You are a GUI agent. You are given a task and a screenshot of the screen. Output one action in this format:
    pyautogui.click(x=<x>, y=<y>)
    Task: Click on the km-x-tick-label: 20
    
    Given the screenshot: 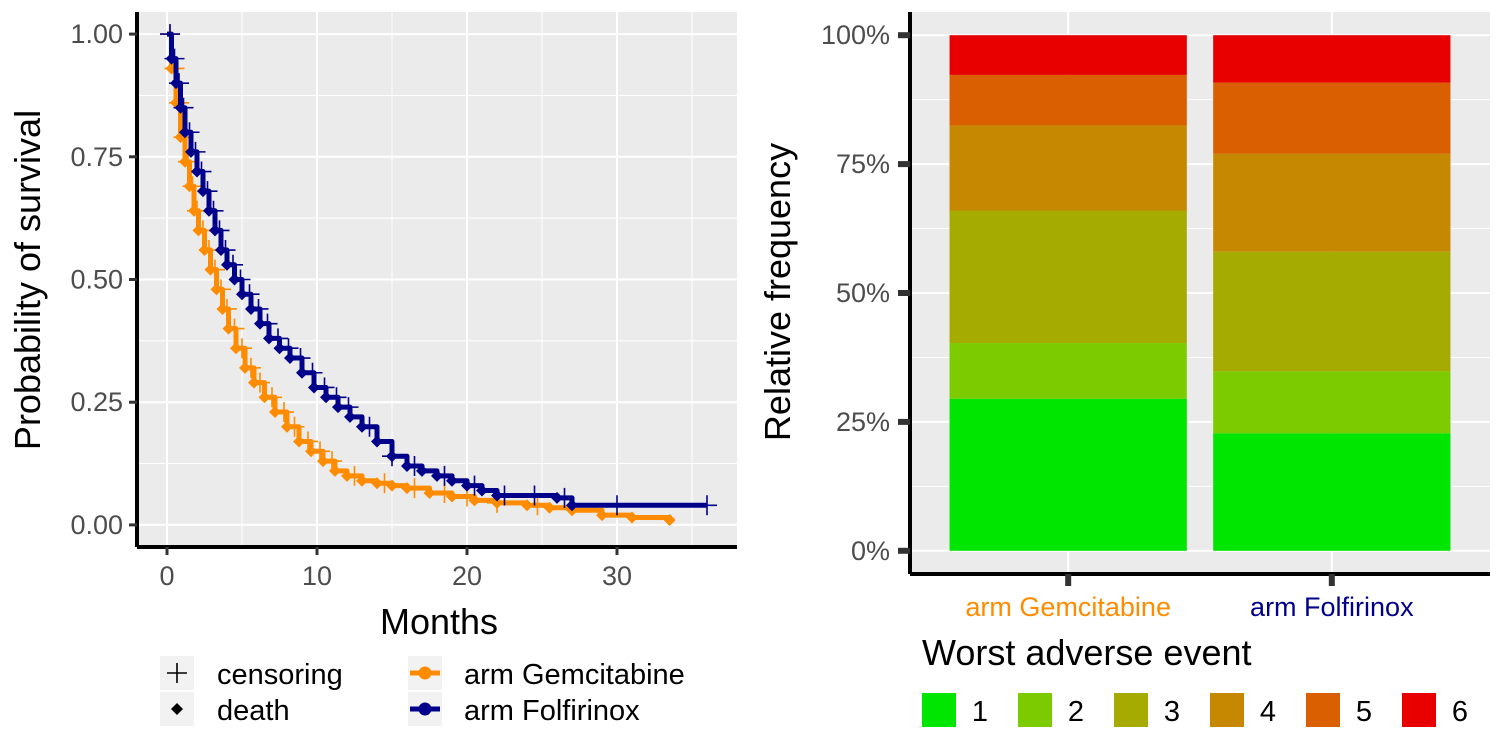 What is the action you would take?
    pyautogui.click(x=467, y=576)
    